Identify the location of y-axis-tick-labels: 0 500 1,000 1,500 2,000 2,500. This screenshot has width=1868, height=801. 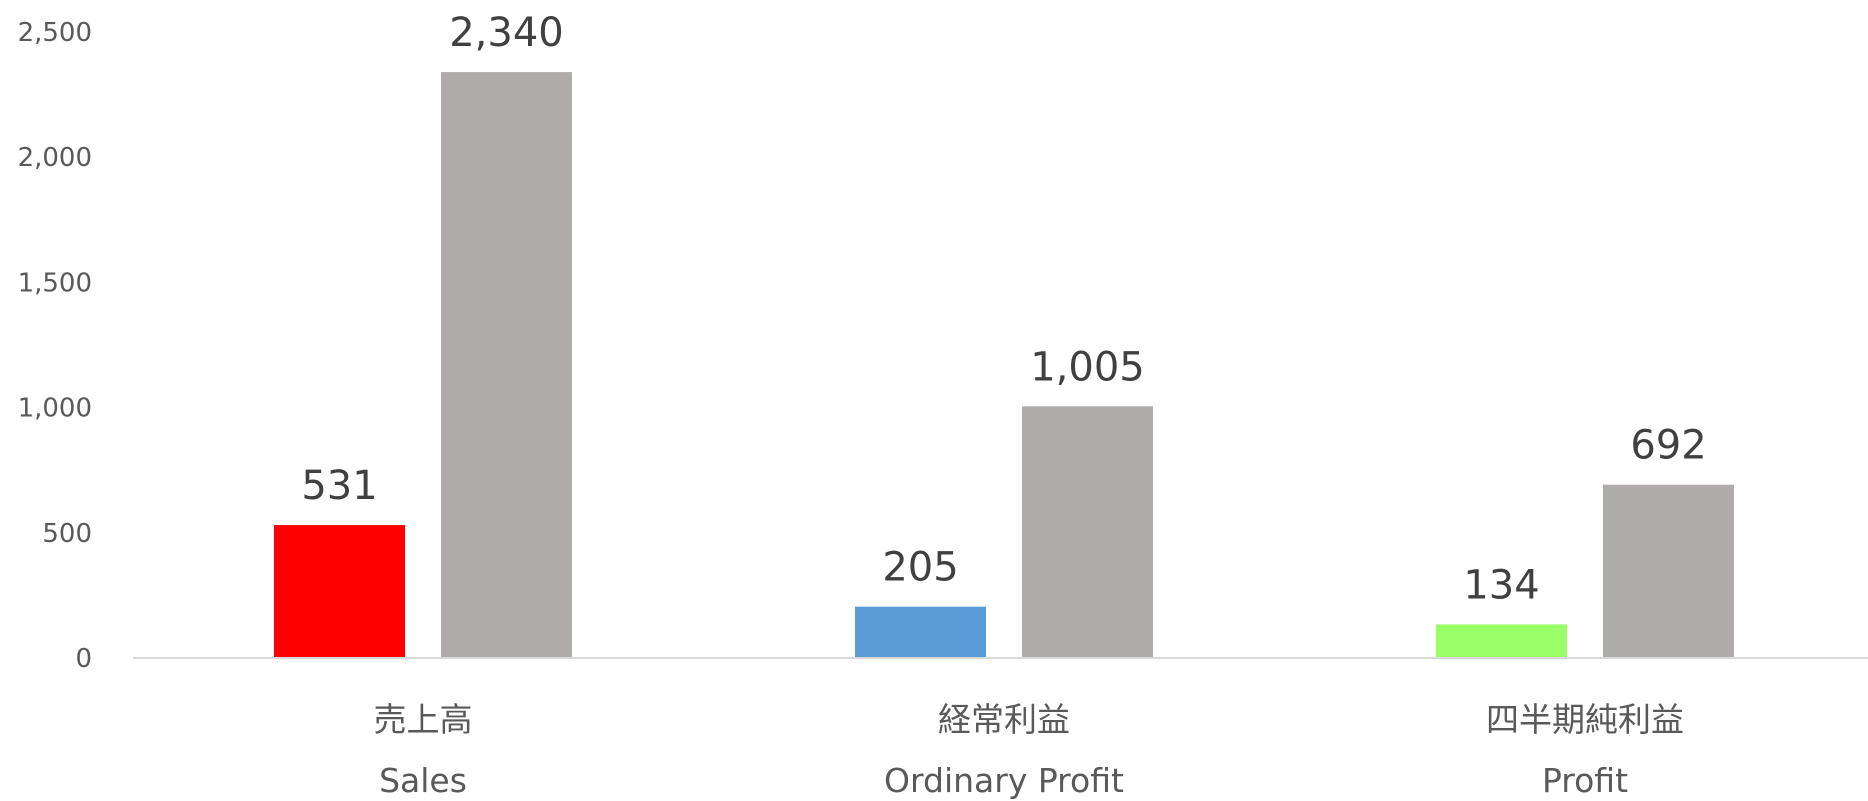
(55, 346).